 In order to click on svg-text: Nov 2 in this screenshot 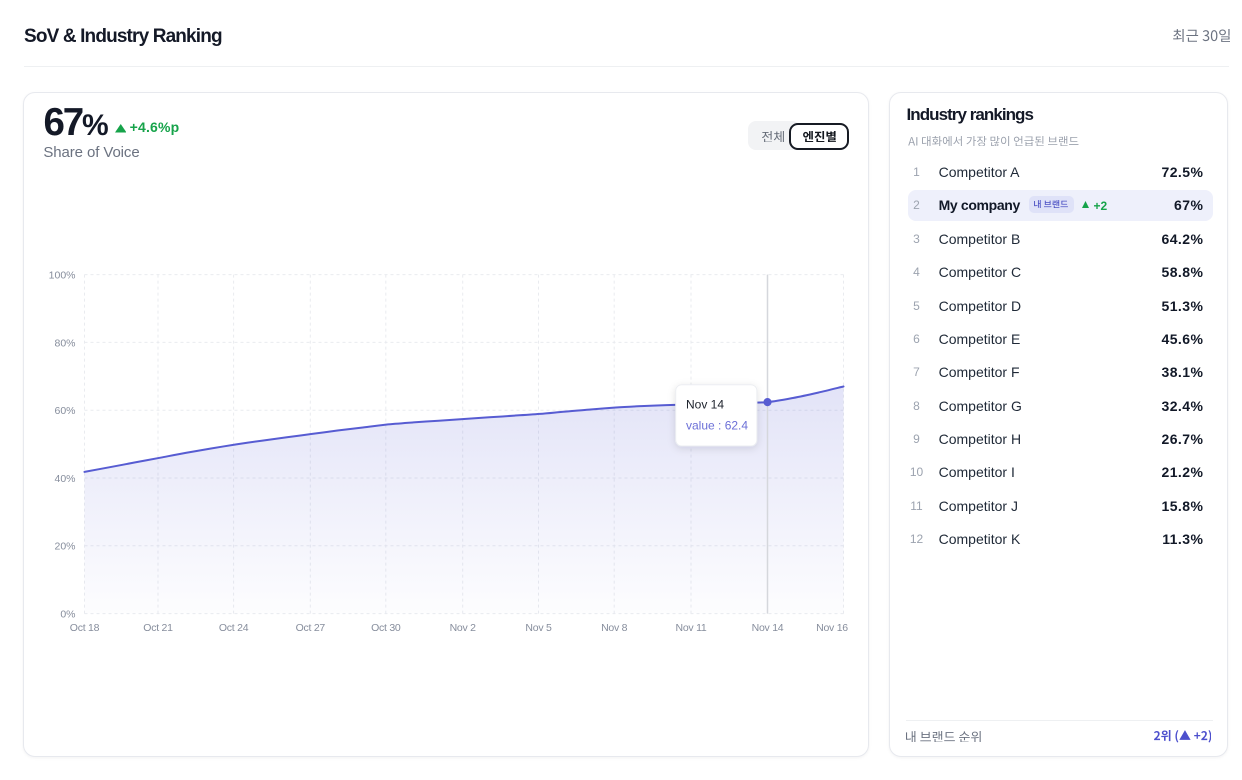, I will do `click(463, 628)`.